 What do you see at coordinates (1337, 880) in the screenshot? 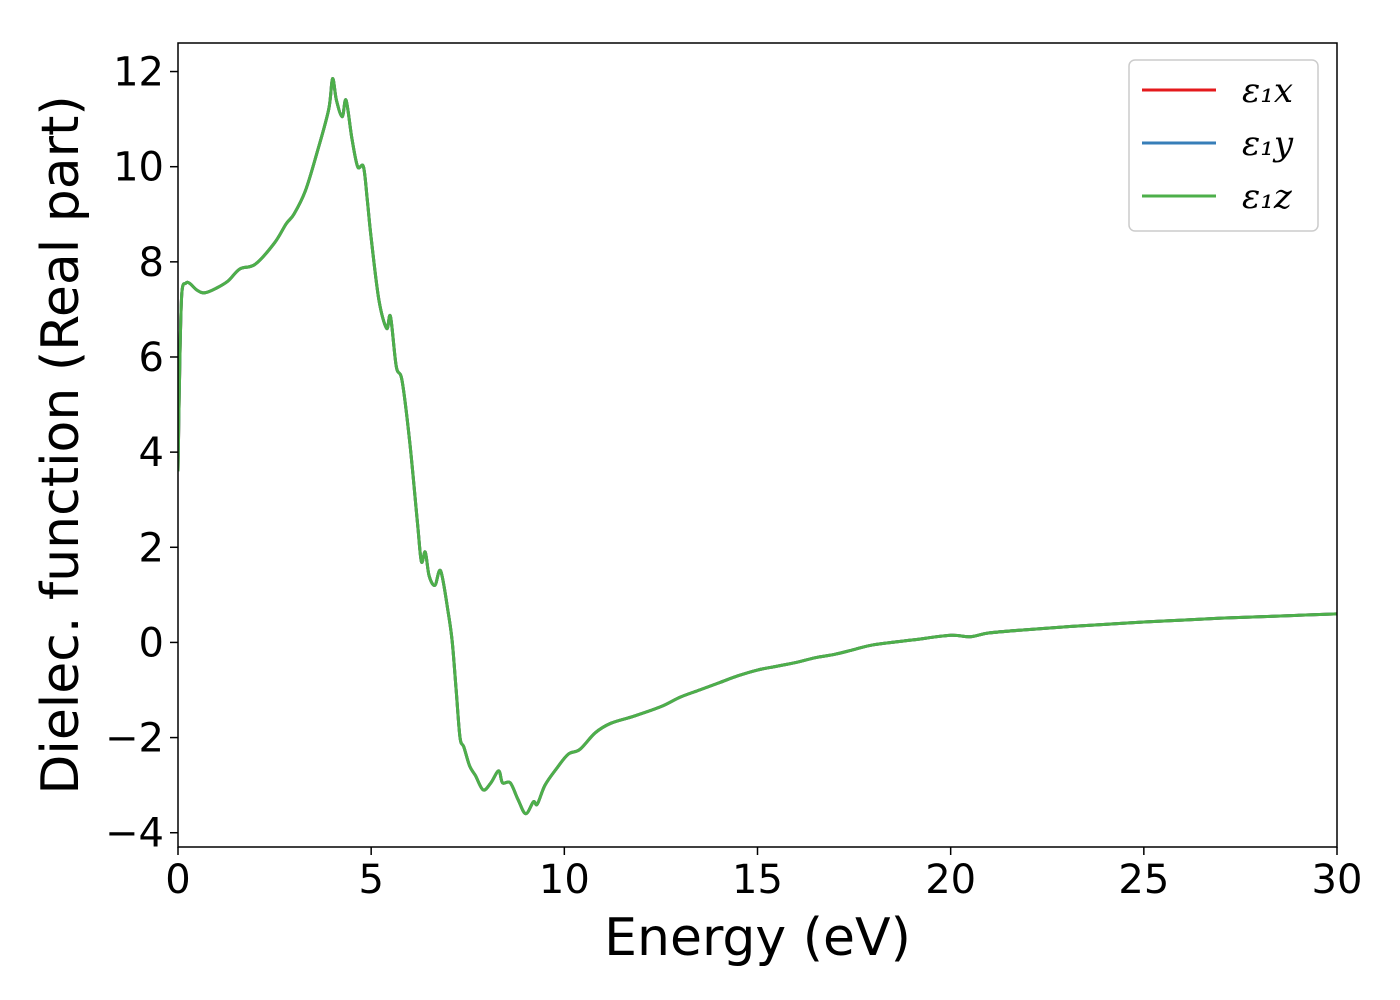
I see `x-tick-label: 30` at bounding box center [1337, 880].